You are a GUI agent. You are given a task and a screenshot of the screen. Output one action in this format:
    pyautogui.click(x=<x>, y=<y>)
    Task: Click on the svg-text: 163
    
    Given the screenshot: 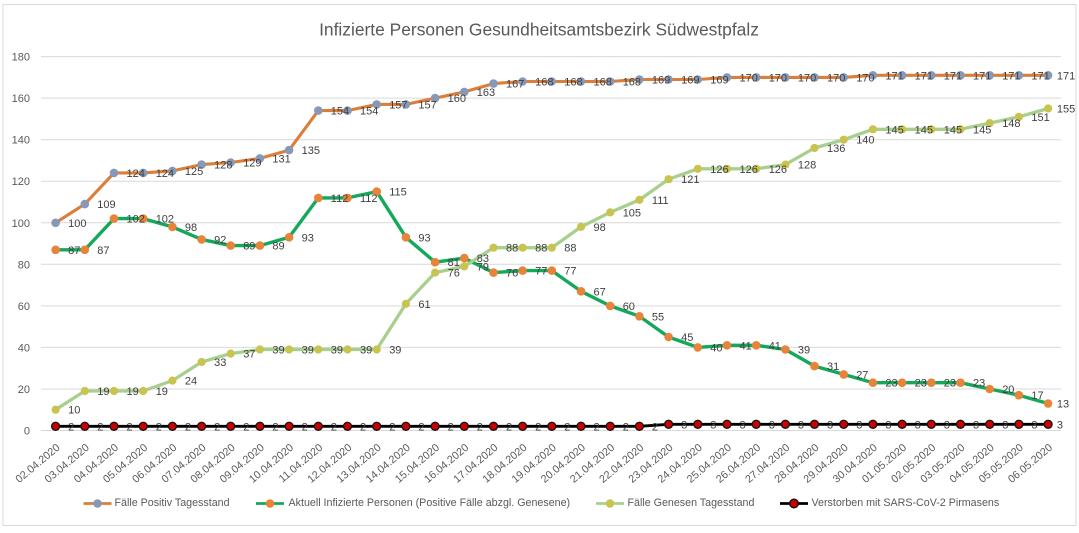 What is the action you would take?
    pyautogui.click(x=486, y=93)
    